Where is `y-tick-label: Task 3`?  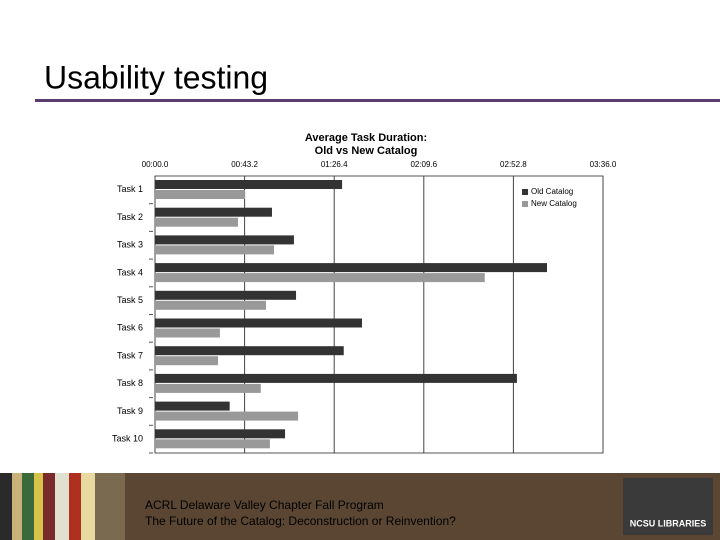 y-tick-label: Task 3 is located at coordinates (130, 245).